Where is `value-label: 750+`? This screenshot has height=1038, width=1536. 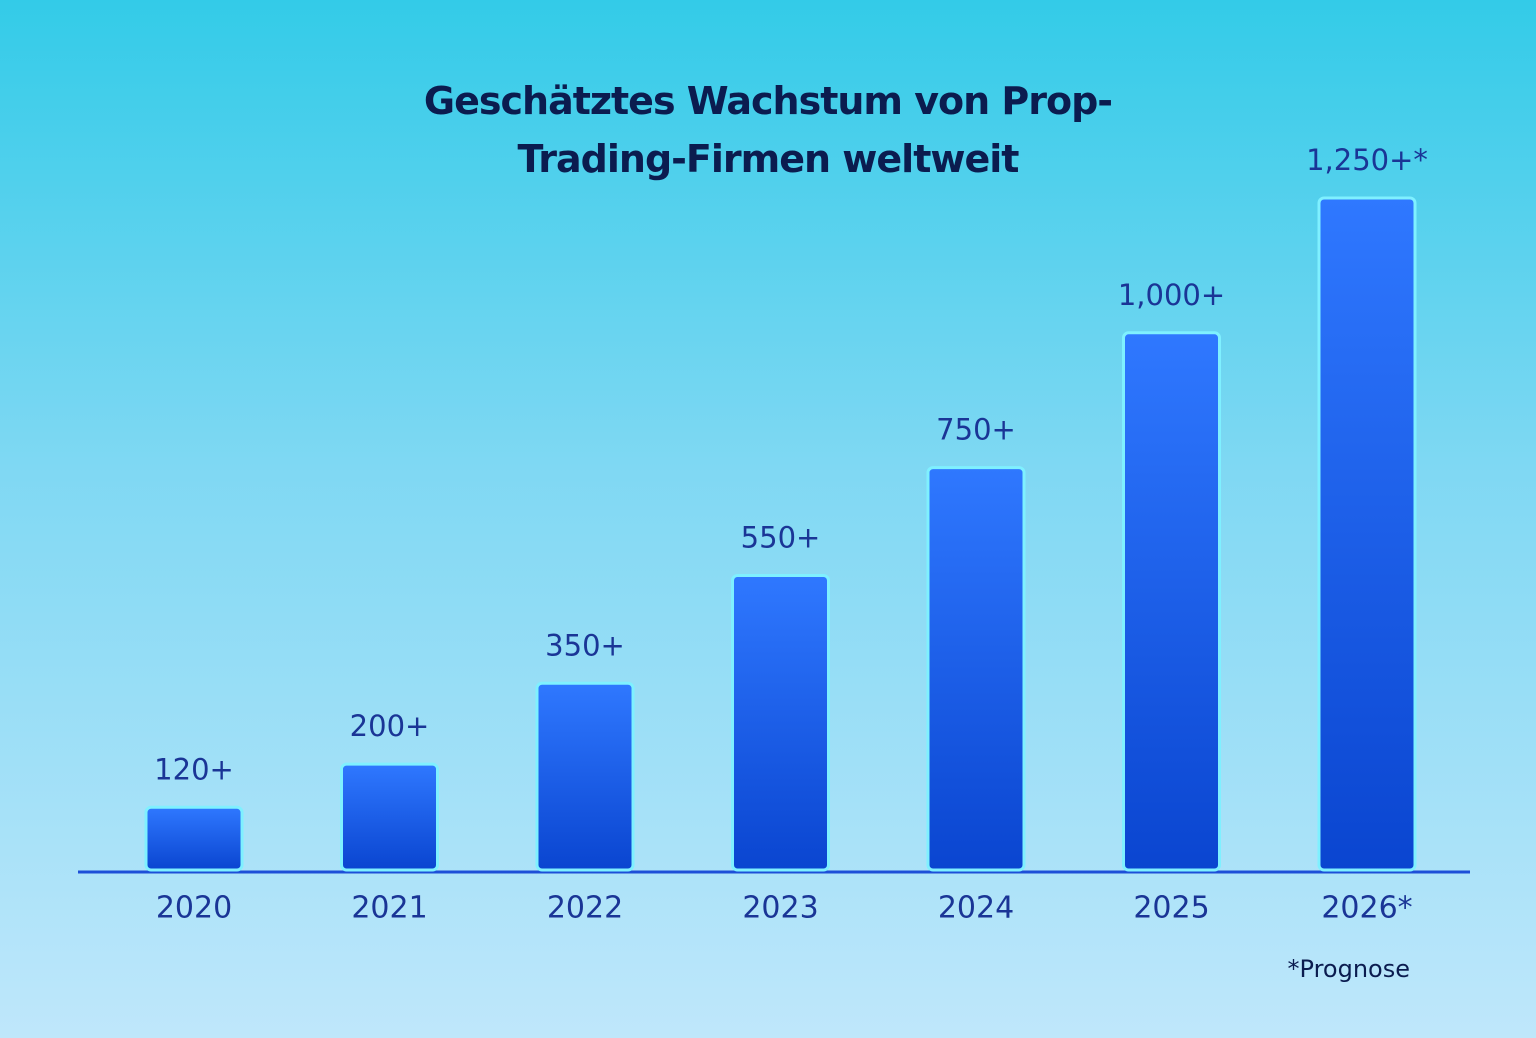
value-label: 750+ is located at coordinates (976, 430).